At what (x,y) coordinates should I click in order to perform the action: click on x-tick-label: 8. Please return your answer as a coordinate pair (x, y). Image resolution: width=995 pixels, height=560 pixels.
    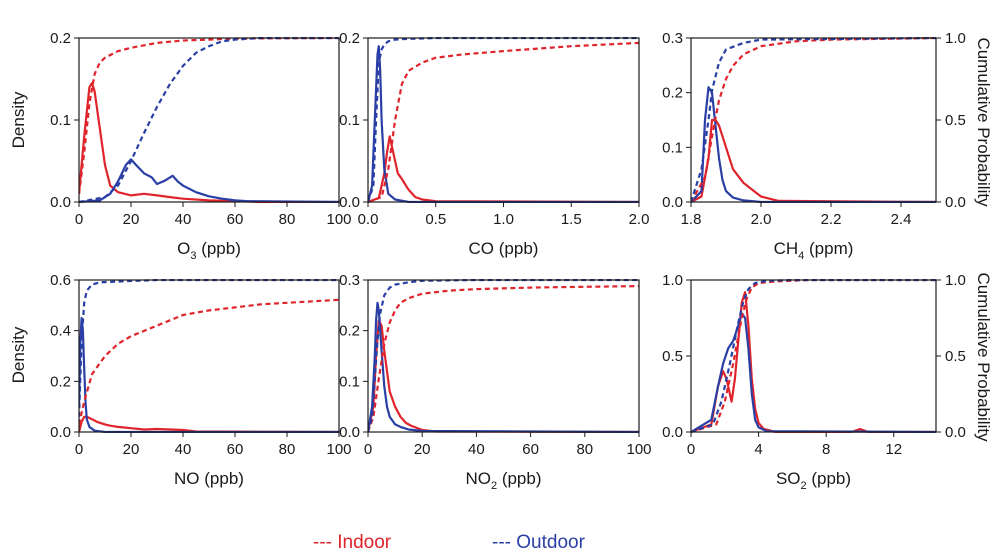
    Looking at the image, I should click on (826, 449).